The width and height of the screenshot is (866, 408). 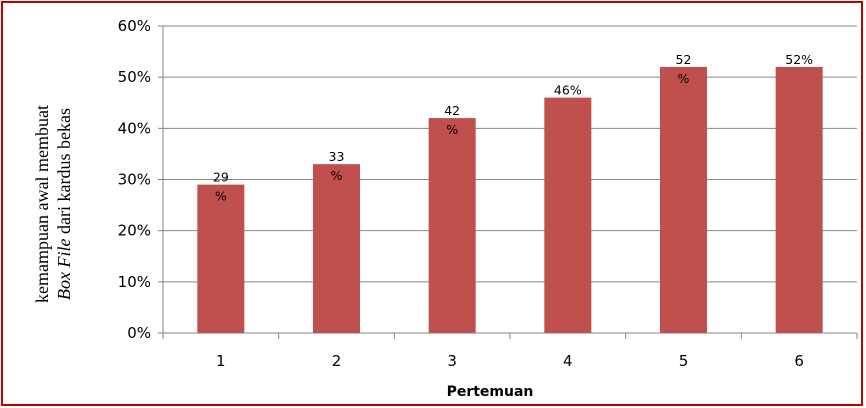 I want to click on data-label: 42, so click(x=452, y=110).